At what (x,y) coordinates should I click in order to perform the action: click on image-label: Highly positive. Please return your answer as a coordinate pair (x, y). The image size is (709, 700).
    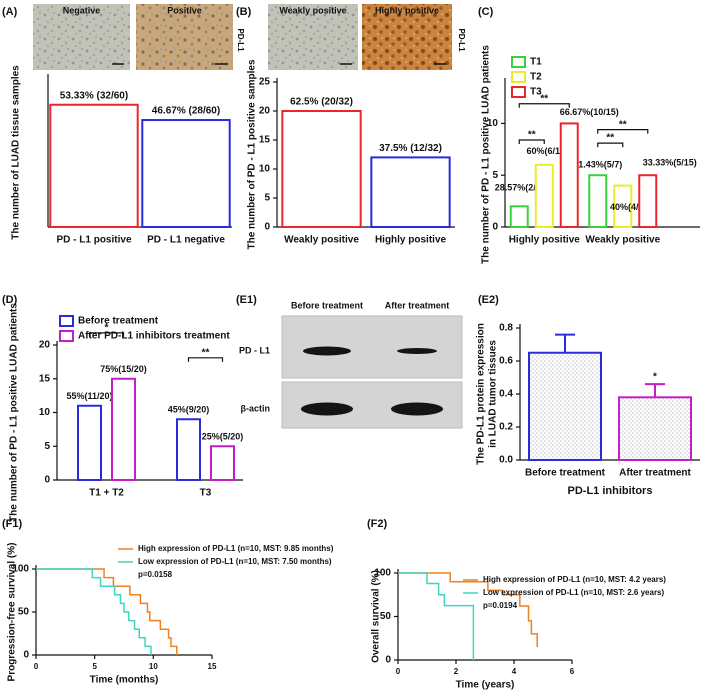
    Looking at the image, I should click on (407, 10).